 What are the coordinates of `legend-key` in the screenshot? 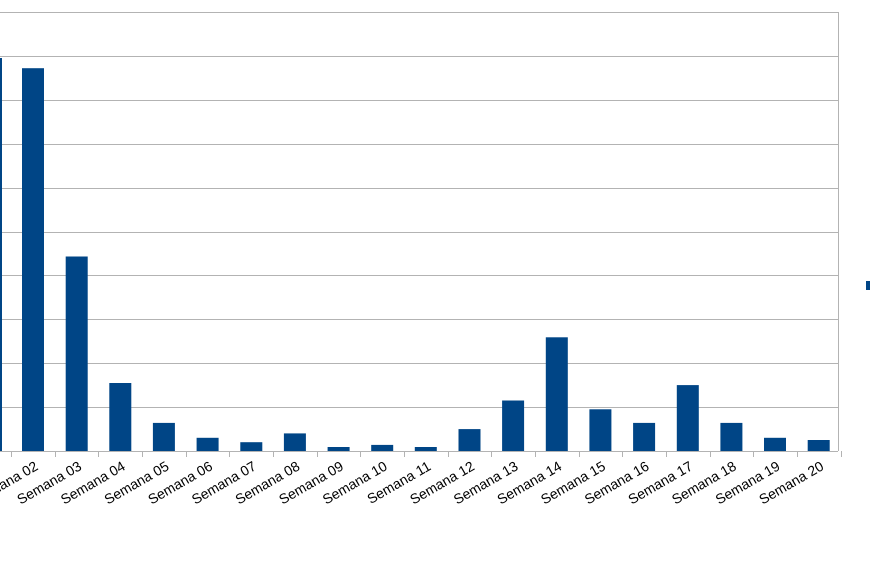 It's located at (868, 285).